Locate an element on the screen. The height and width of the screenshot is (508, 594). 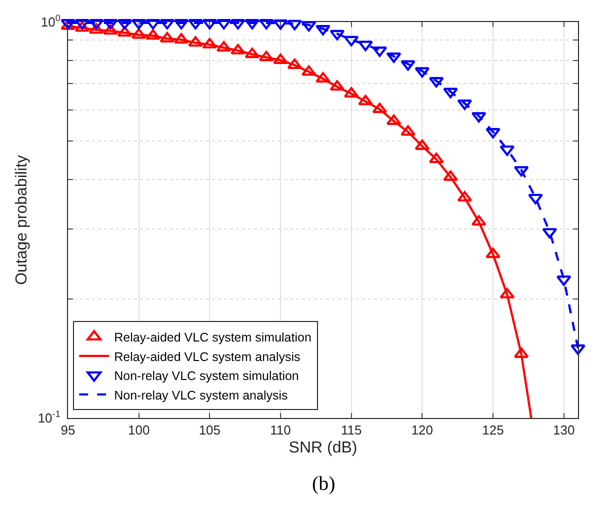
legend-label: Non-relay VLC system simulation is located at coordinates (206, 376).